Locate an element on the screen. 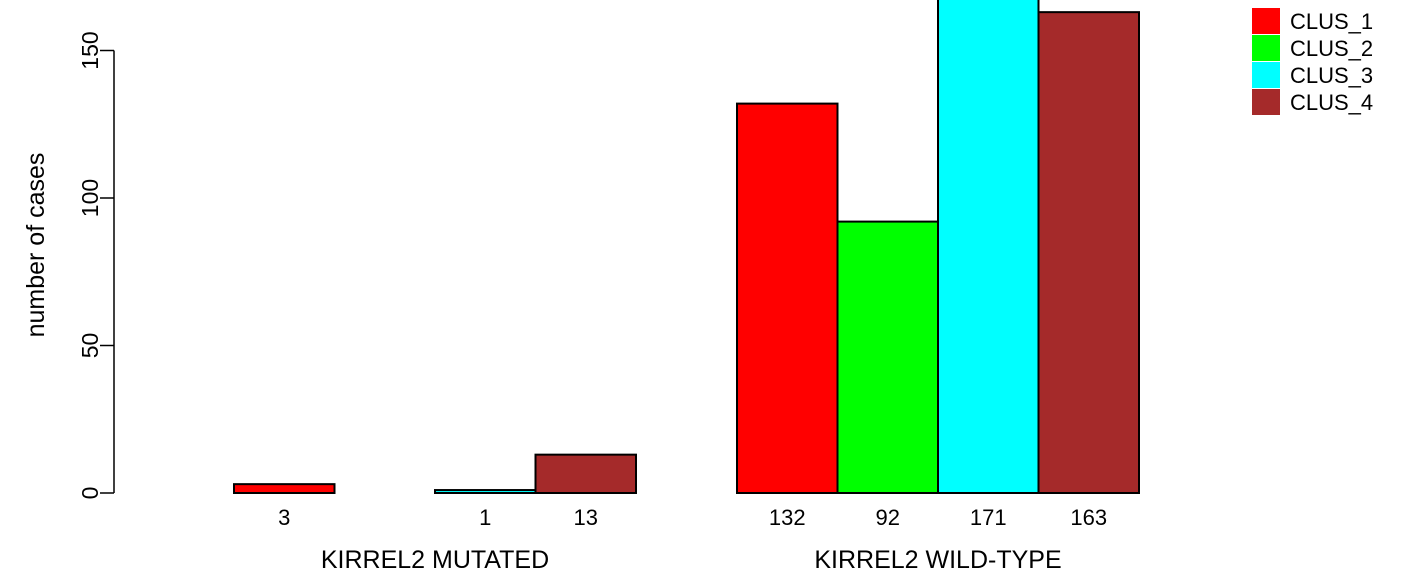 Image resolution: width=1414 pixels, height=577 pixels. group-label: KIRREL2 WILD-TYPE is located at coordinates (937, 560).